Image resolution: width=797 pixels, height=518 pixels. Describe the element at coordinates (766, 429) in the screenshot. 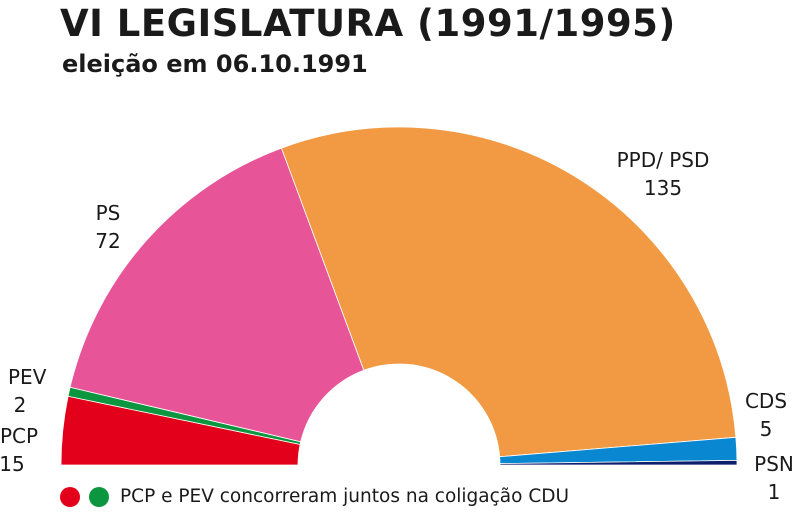

I see `value-cds: 5` at that location.